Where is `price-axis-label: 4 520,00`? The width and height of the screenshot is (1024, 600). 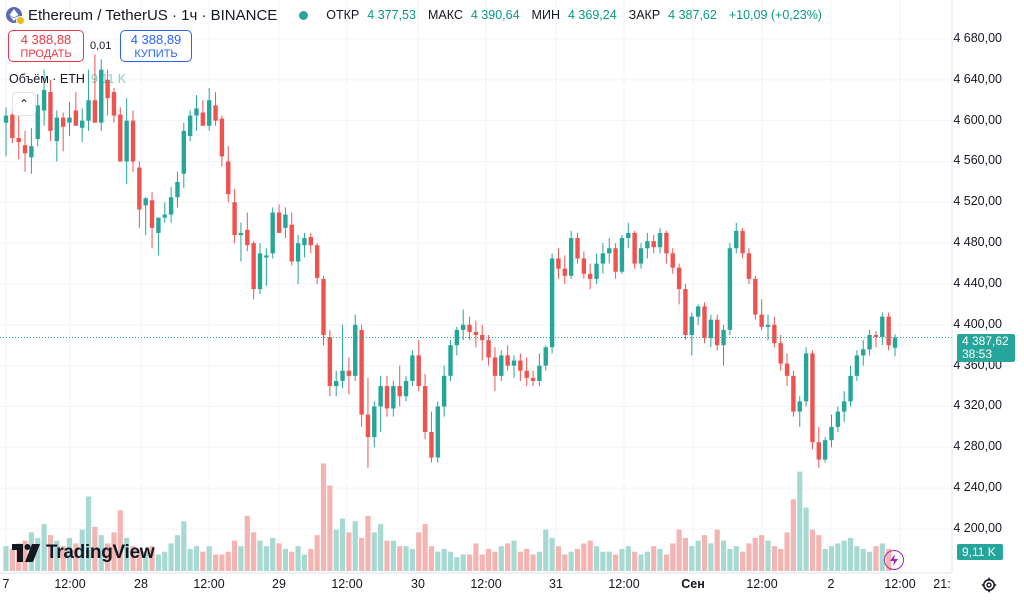
price-axis-label: 4 520,00 is located at coordinates (977, 201).